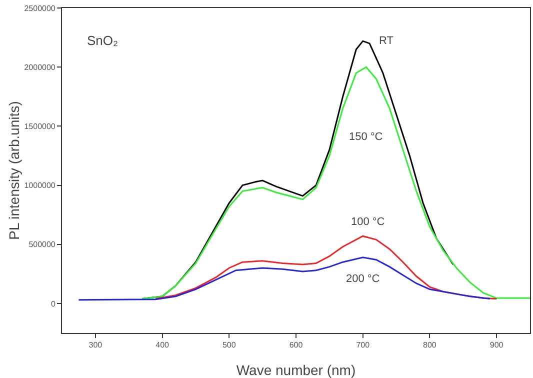 The image size is (533, 378). Describe the element at coordinates (430, 345) in the screenshot. I see `x-tick-label: 800` at that location.